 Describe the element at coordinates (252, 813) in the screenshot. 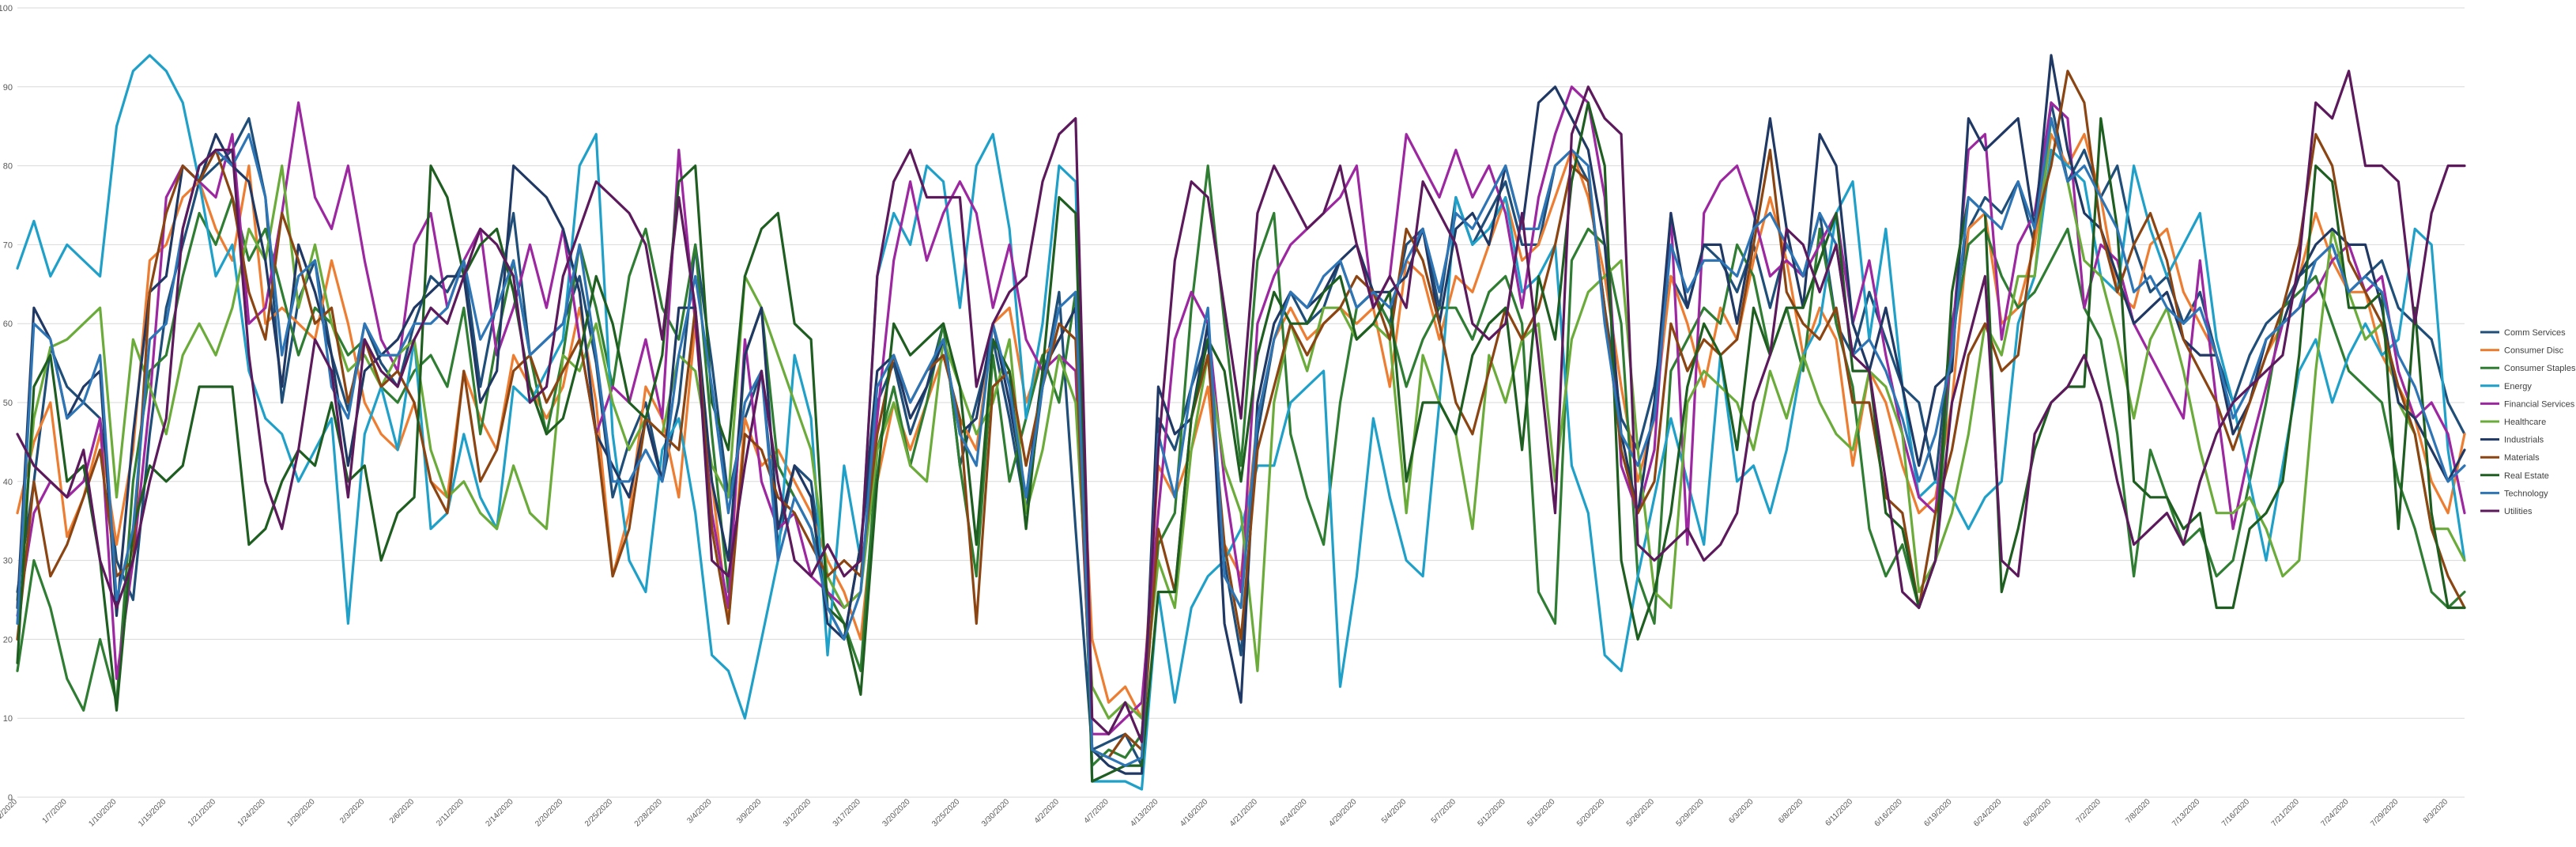

I see `x-tick-label: 1/24/2020` at that location.